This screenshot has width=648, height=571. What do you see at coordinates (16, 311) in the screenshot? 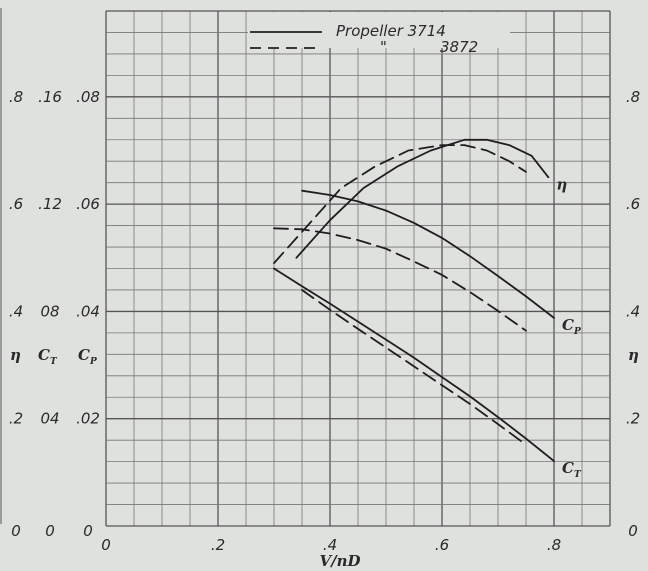
I see `y-tick-label-eta-left: .4` at bounding box center [16, 311].